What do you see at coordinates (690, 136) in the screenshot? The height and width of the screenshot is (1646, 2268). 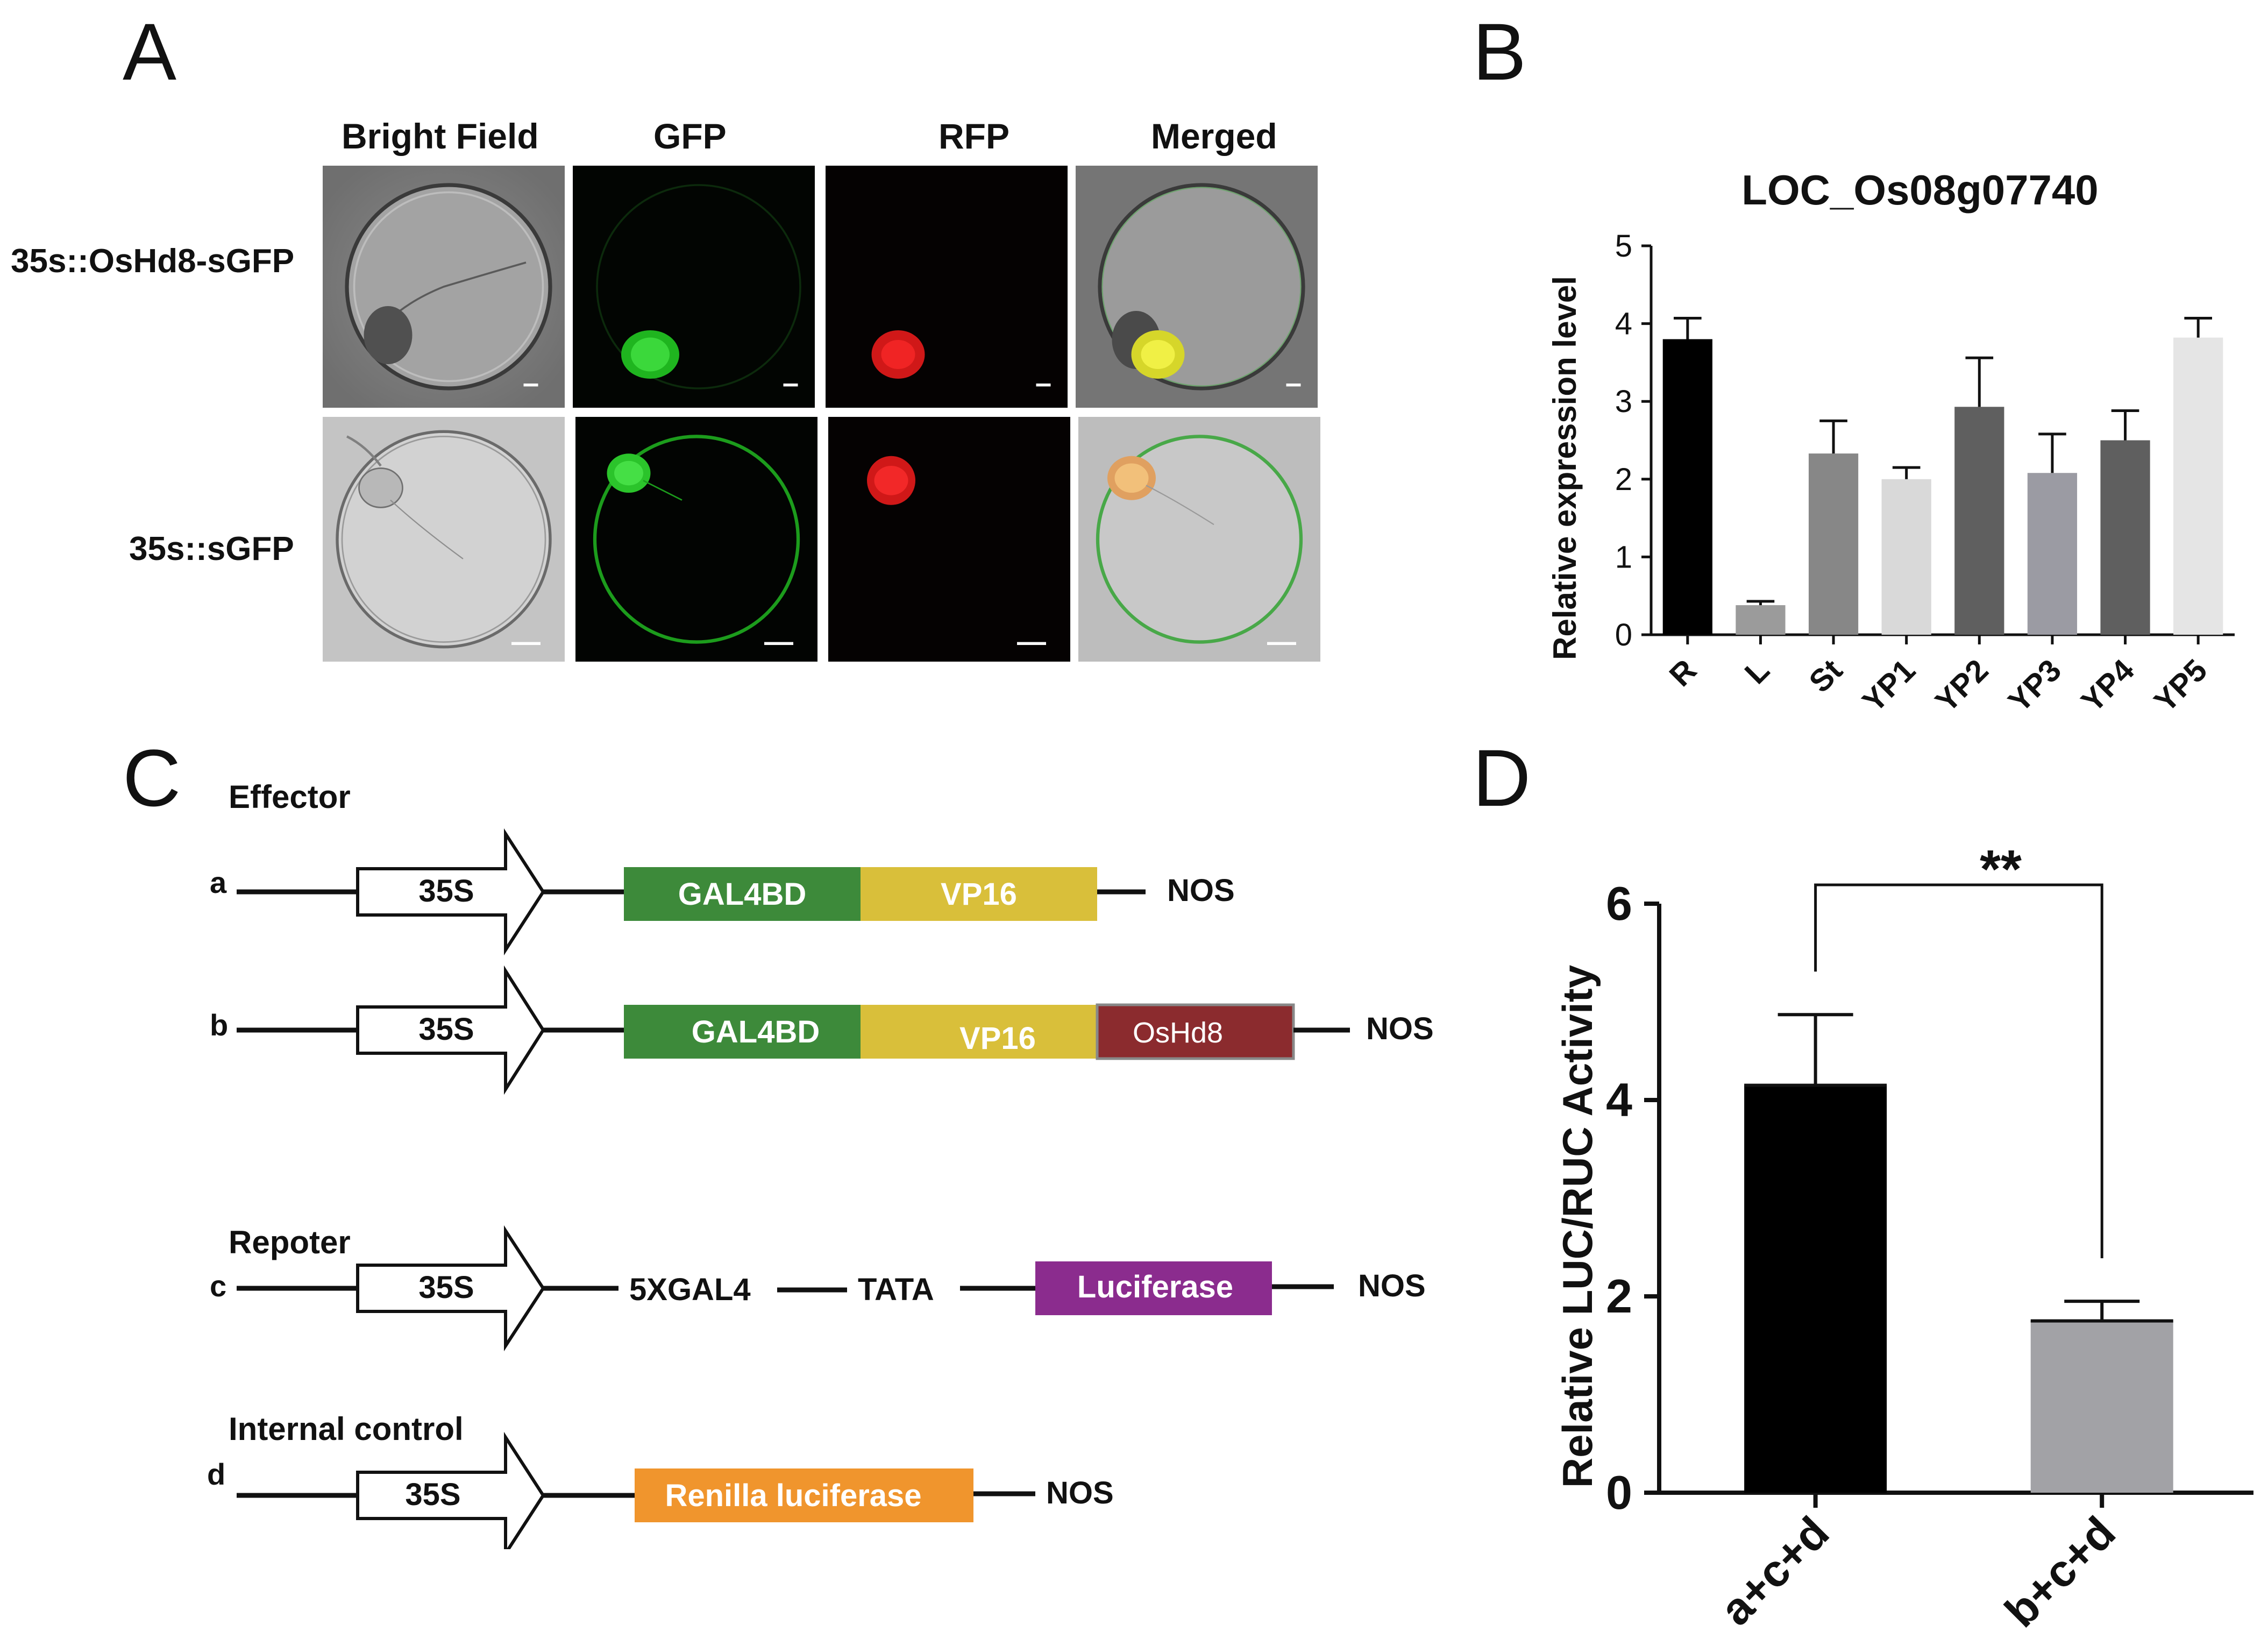 I see `column-label-gfp: GFP` at bounding box center [690, 136].